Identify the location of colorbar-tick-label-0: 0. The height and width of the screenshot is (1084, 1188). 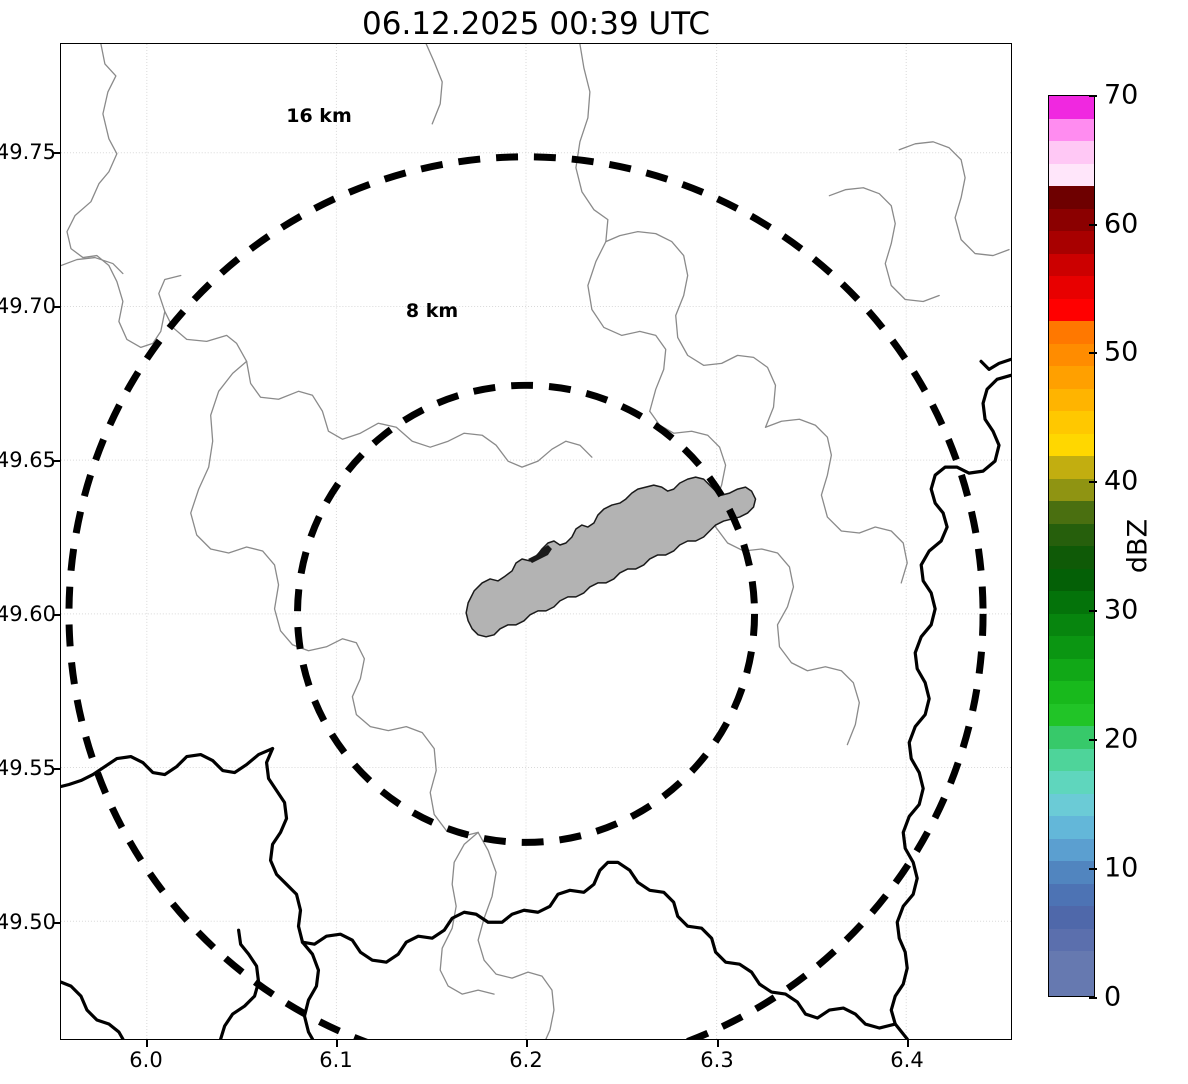
(1113, 997).